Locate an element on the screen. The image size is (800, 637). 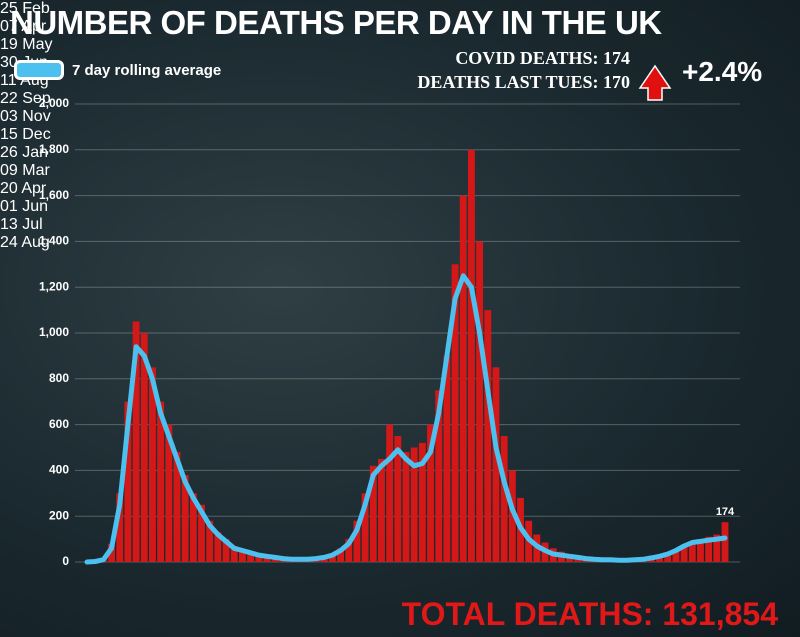
y-tick-label: 1,800 is located at coordinates (54, 149).